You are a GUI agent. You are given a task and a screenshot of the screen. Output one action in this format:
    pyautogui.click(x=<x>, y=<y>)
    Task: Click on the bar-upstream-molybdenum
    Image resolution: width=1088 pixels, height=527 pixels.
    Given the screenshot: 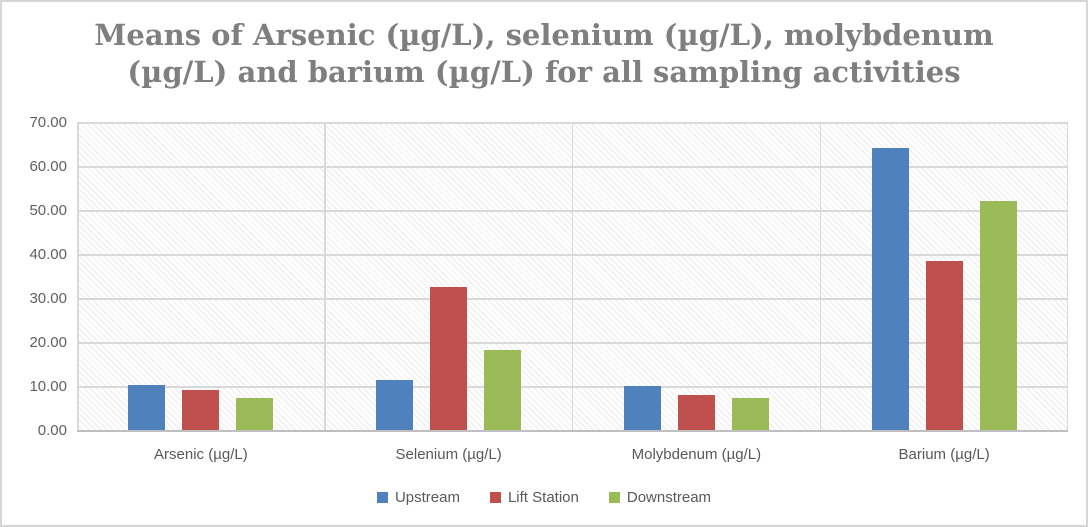 What is the action you would take?
    pyautogui.click(x=642, y=408)
    